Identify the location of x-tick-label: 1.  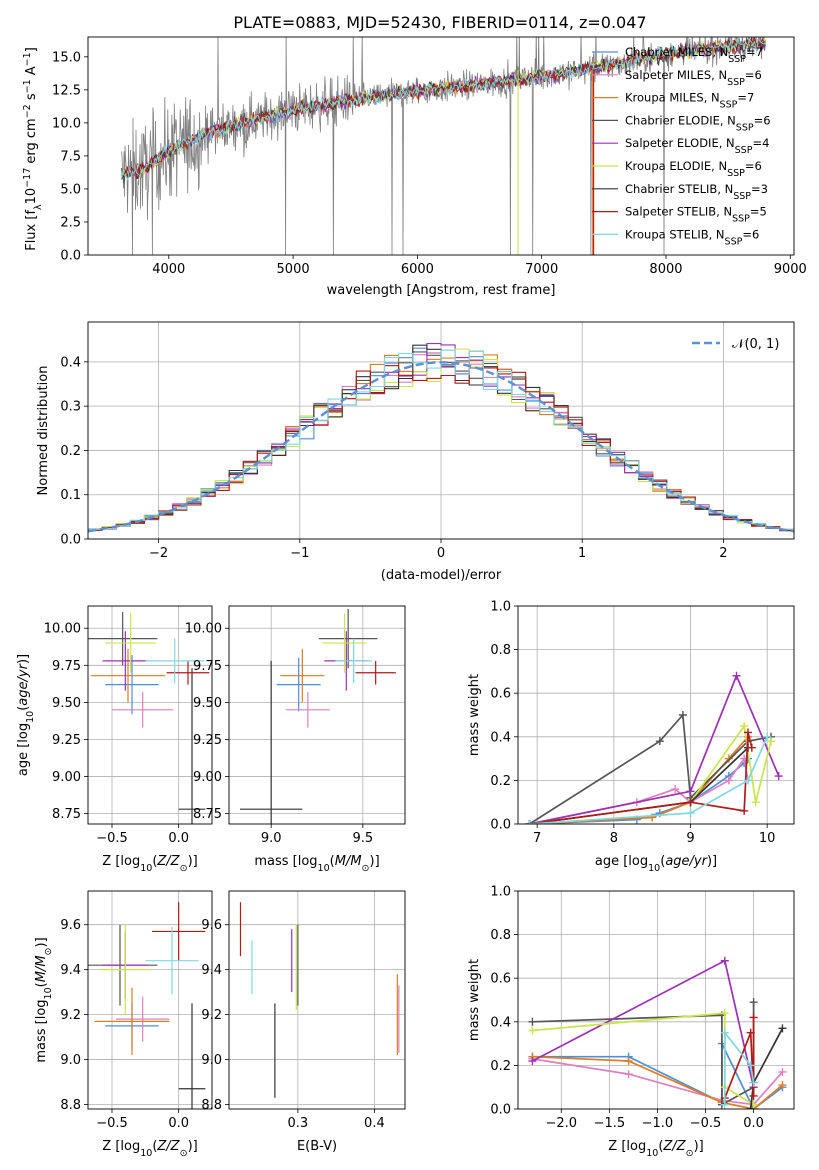
(582, 553).